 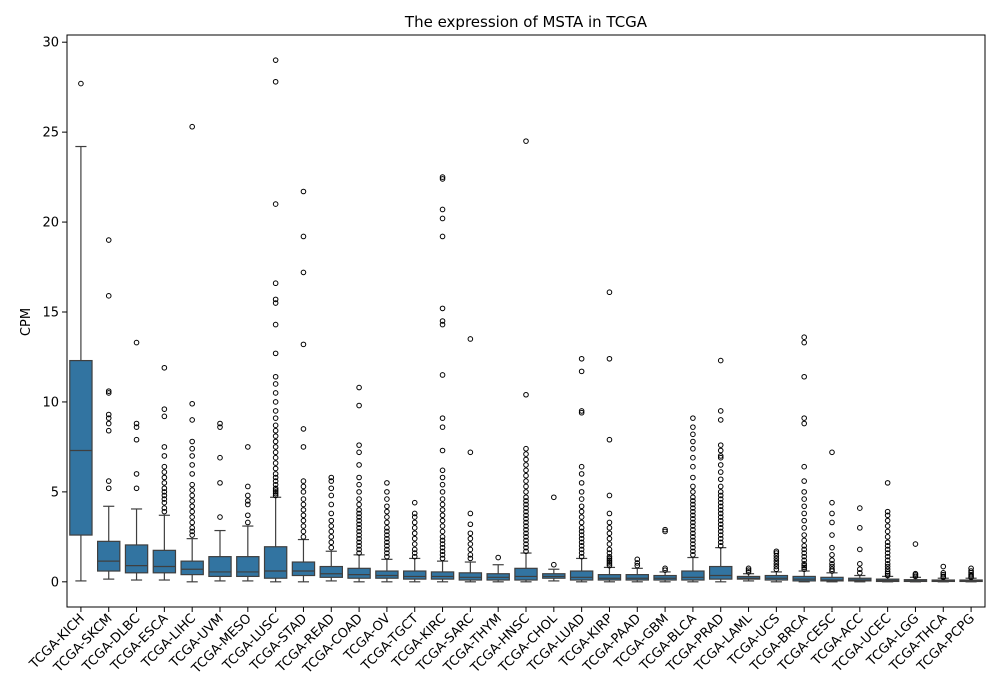 I want to click on box-tcga-lgg, so click(x=915, y=562).